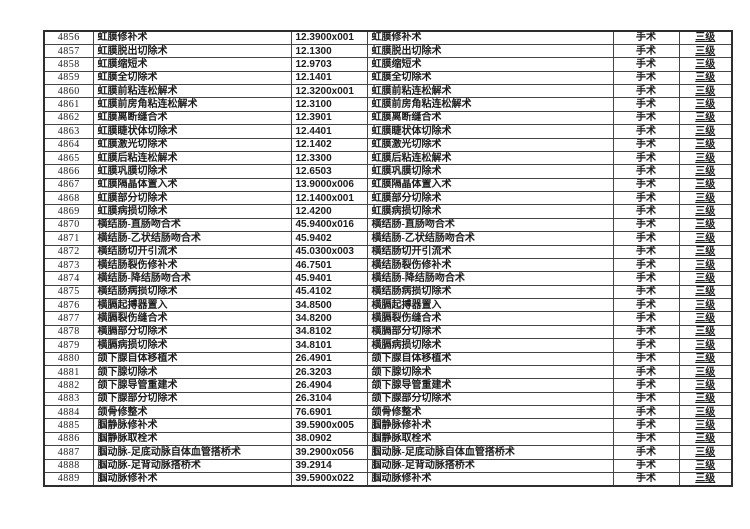  What do you see at coordinates (490, 225) in the screenshot?
I see `procedure-name-repeat: 横结肠-直肠吻合术` at bounding box center [490, 225].